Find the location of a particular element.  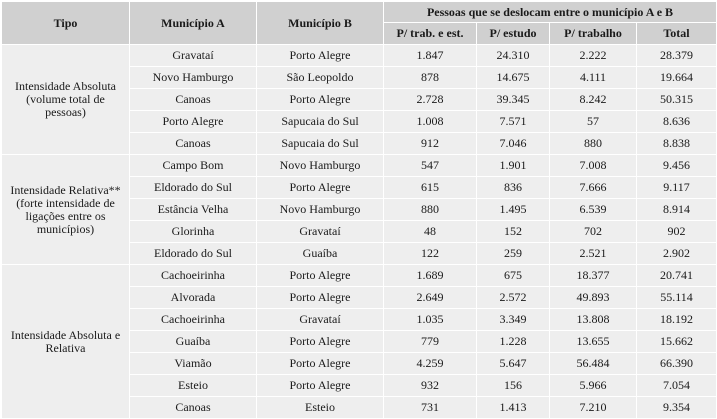

cell-municipio-a: Viamão is located at coordinates (193, 363).